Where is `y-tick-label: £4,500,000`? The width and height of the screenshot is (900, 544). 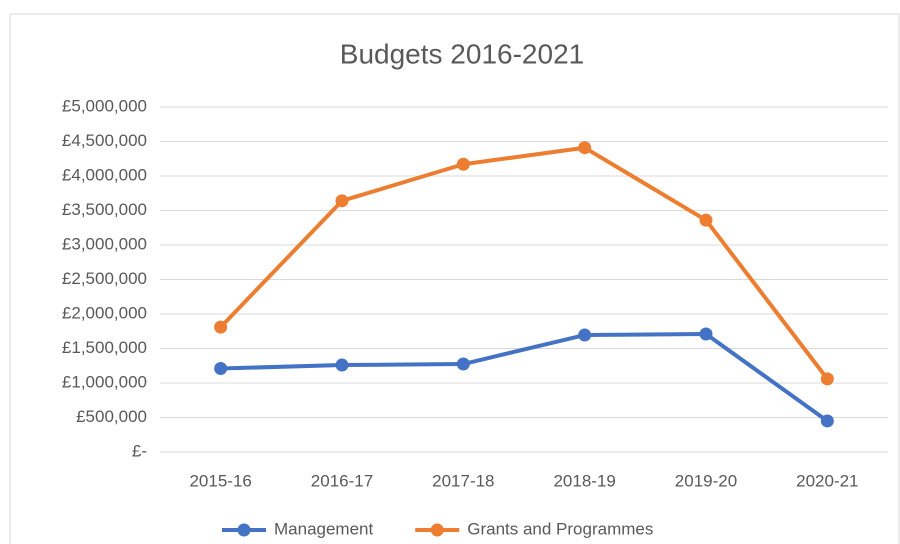
y-tick-label: £4,500,000 is located at coordinates (104, 140).